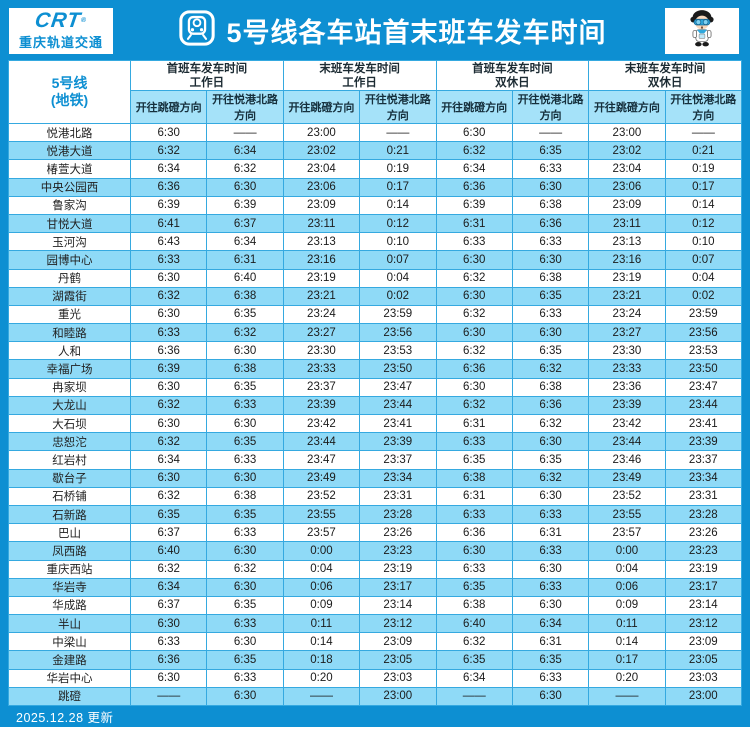 Image resolution: width=750 pixels, height=735 pixels. I want to click on time-cell: 23:05, so click(703, 660).